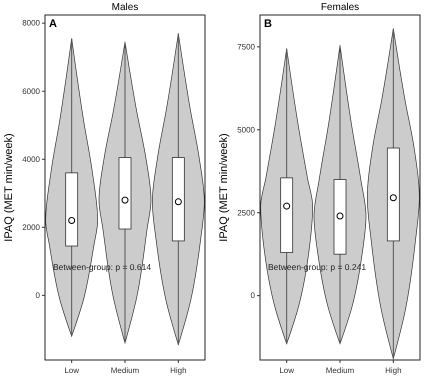  I want to click on y-tick-label: 8000, so click(31, 23).